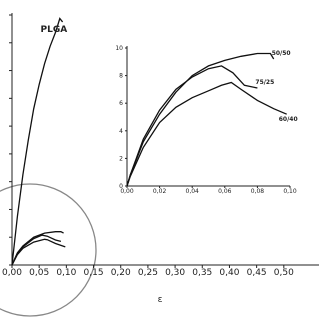 The image size is (320, 319). I want to click on x-tick-label: 0,50, so click(284, 273).